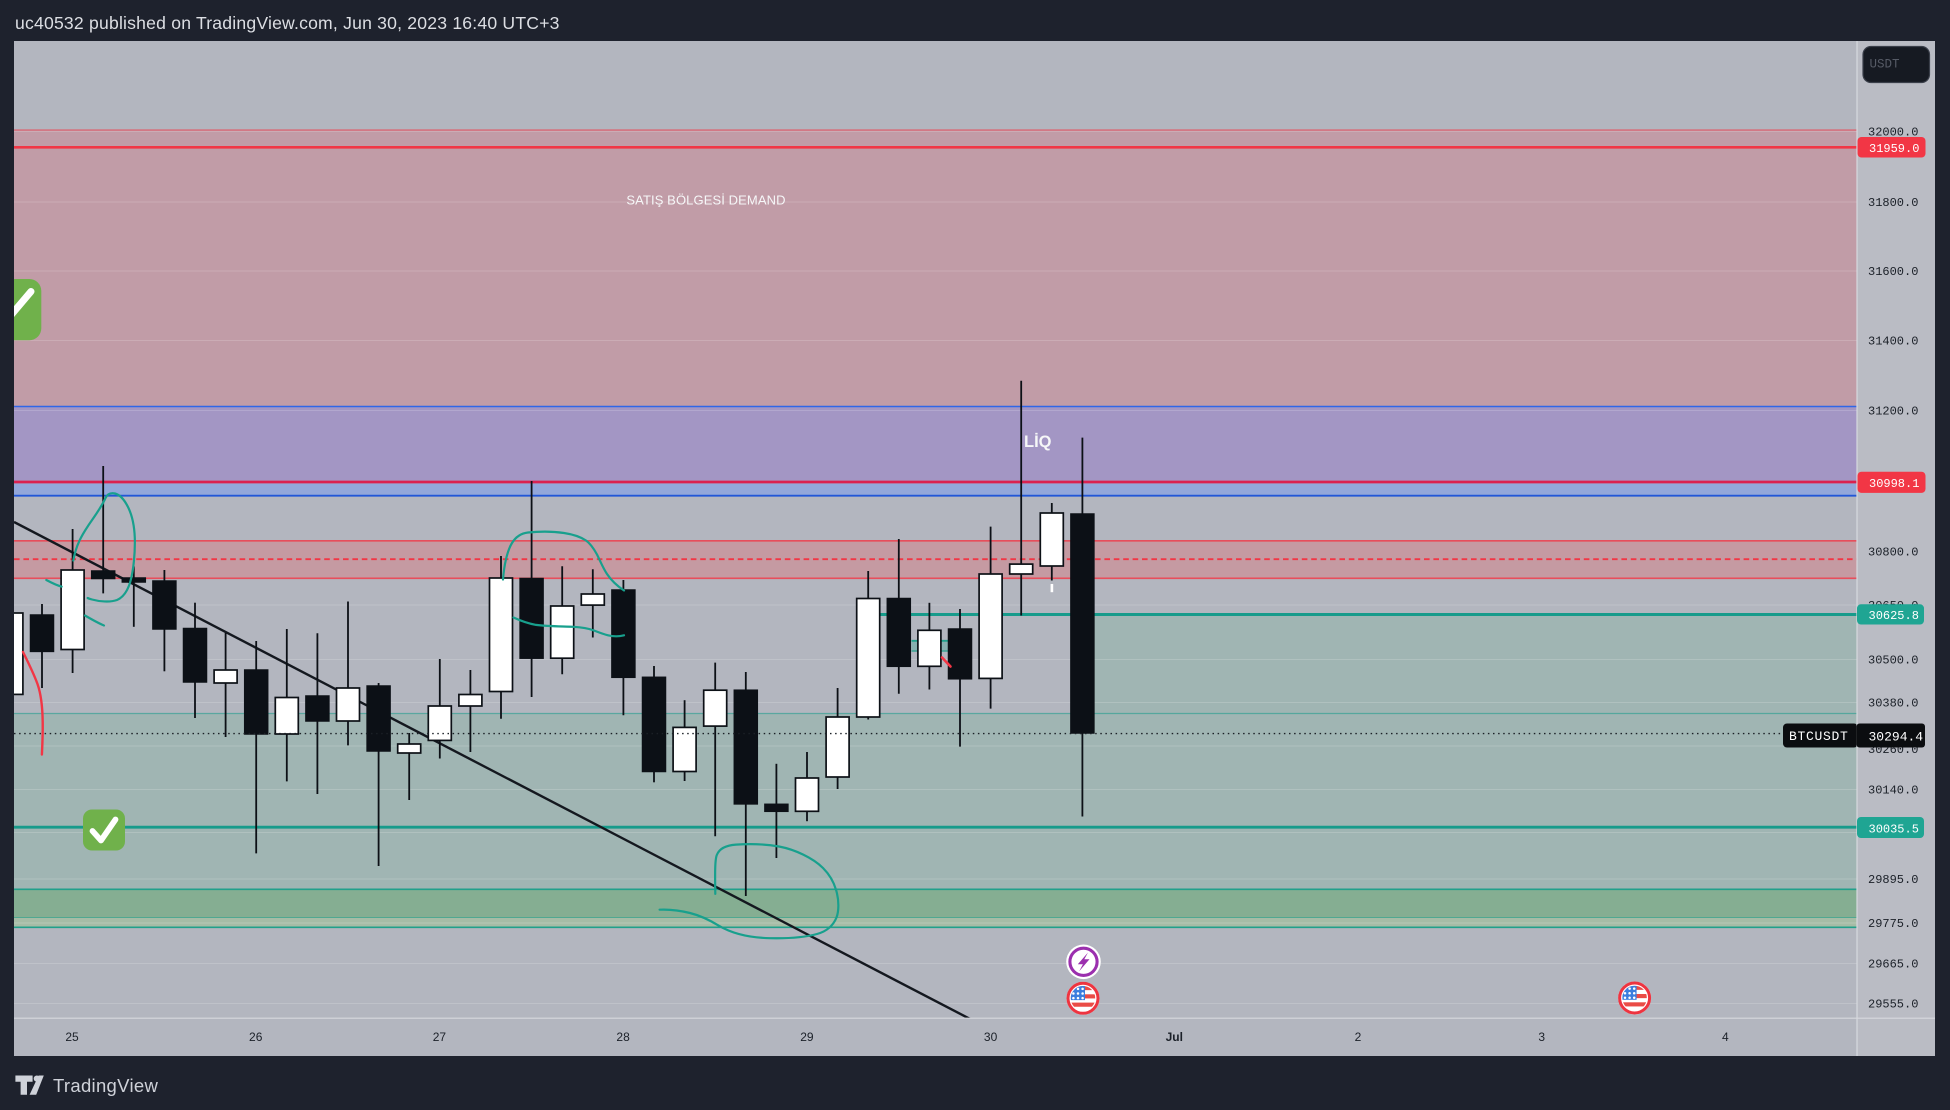 This screenshot has height=1110, width=1950. I want to click on svg-text: 29555.0, so click(1893, 1005).